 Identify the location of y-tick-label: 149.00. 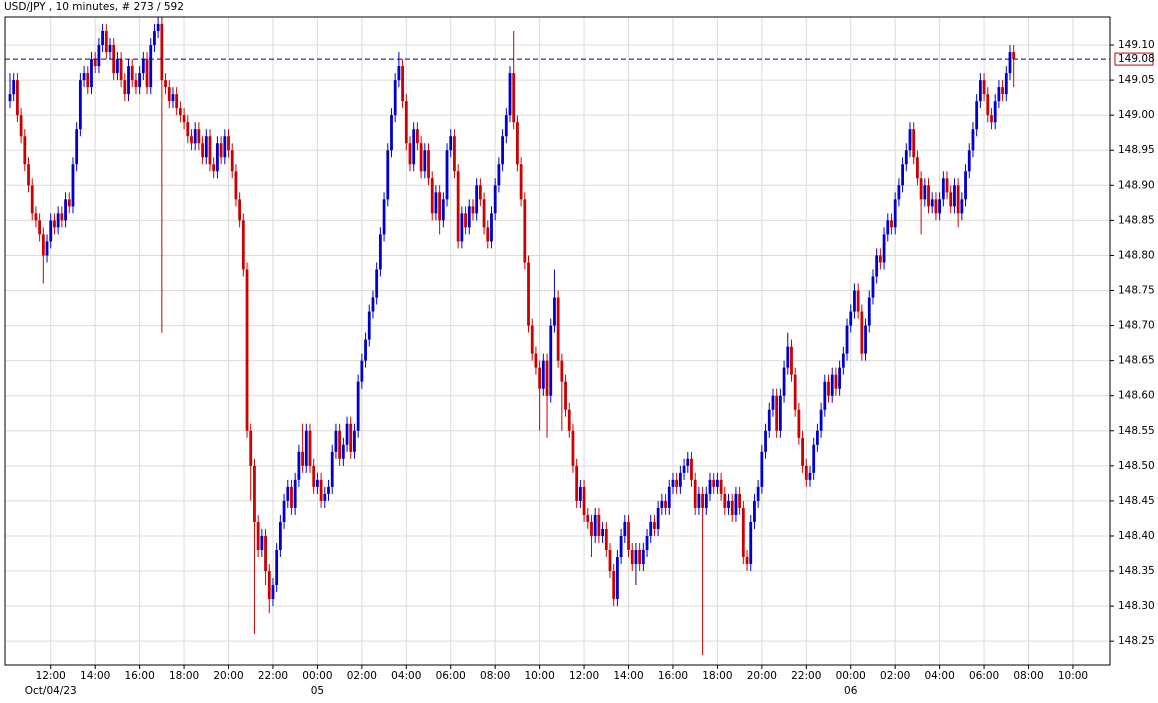
(1136, 115).